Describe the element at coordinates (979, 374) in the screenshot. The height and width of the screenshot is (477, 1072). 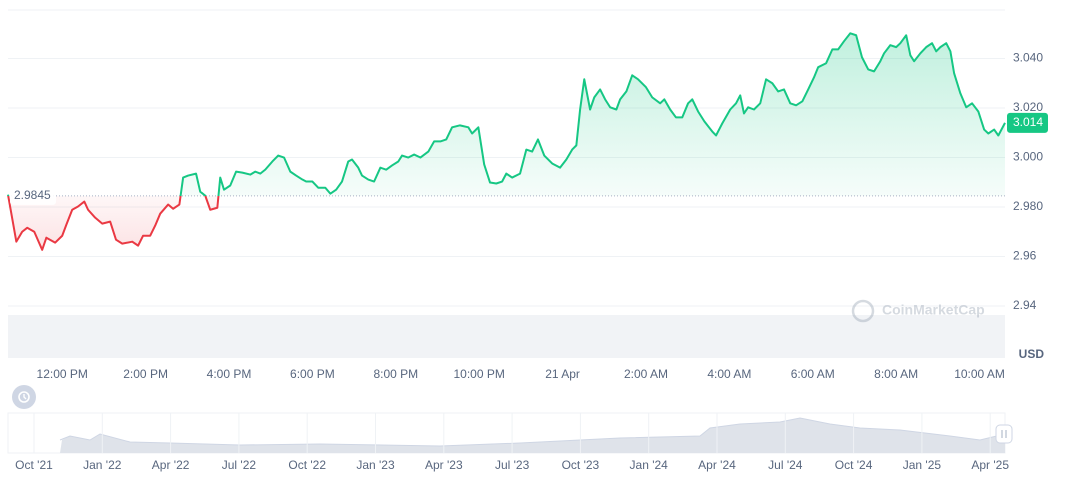
I see `x-tick-label: 10:00 AM` at that location.